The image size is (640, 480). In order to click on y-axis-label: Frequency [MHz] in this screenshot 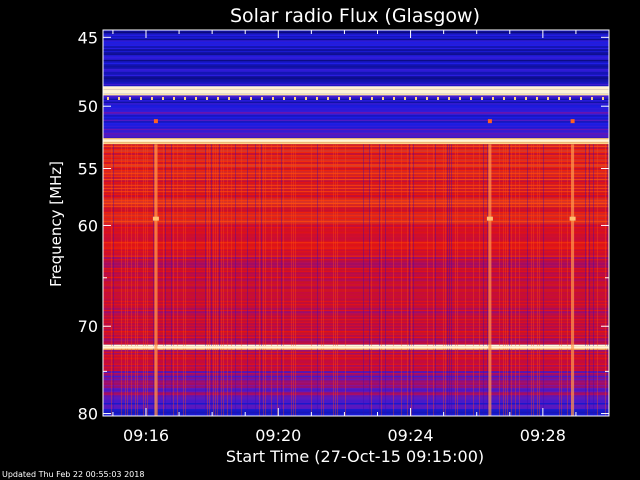, I will do `click(56, 224)`.